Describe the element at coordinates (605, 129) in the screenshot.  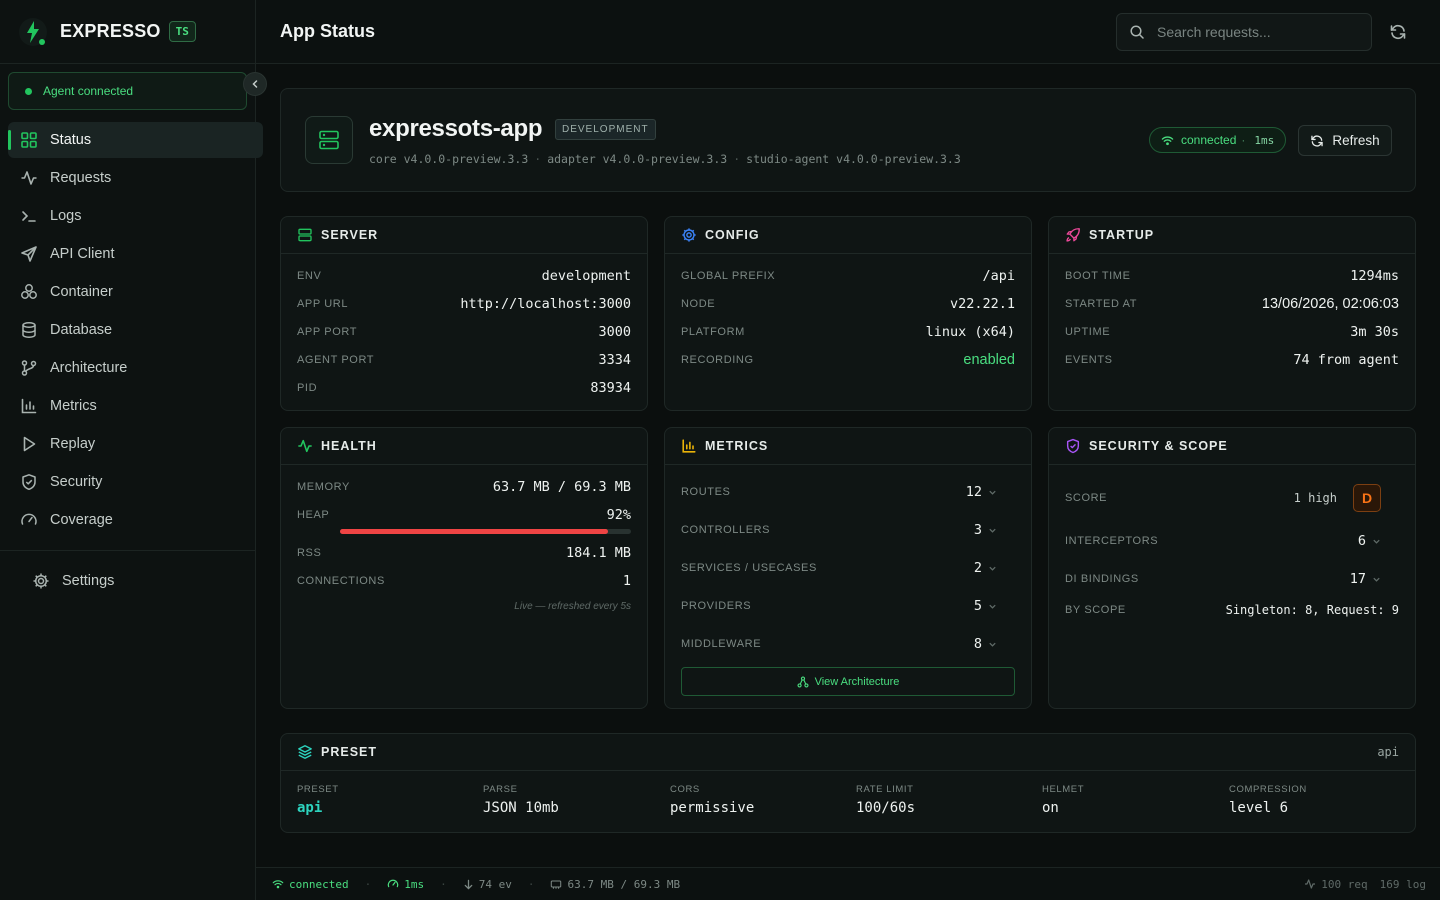
I see `env-badge: DEVELOPMENT` at that location.